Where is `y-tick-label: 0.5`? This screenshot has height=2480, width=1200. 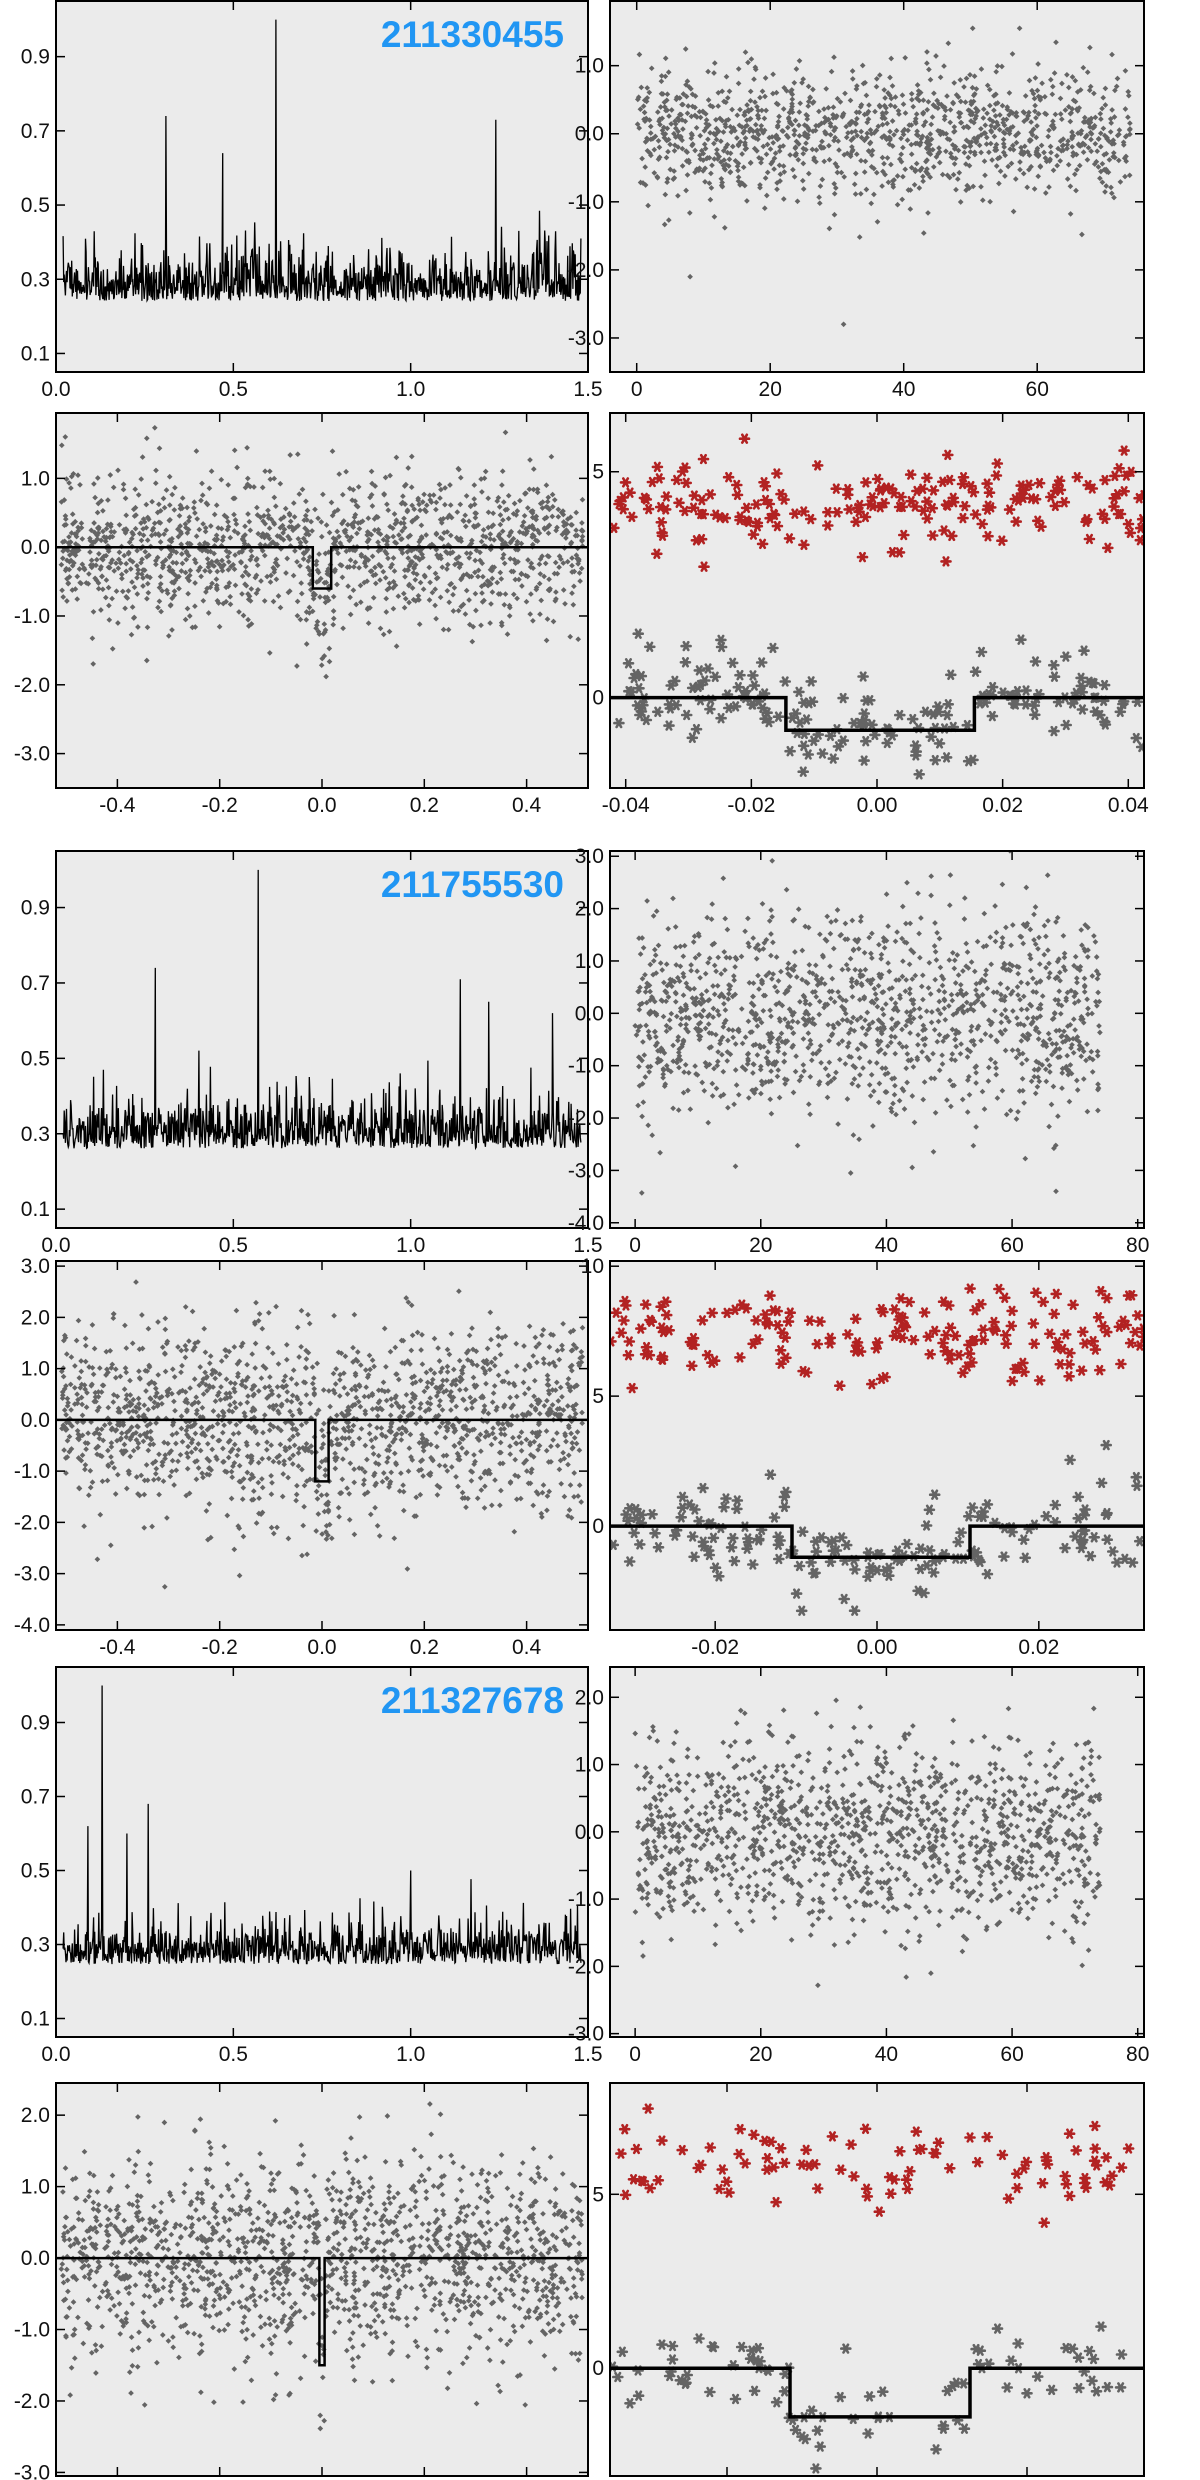 y-tick-label: 0.5 is located at coordinates (35, 205).